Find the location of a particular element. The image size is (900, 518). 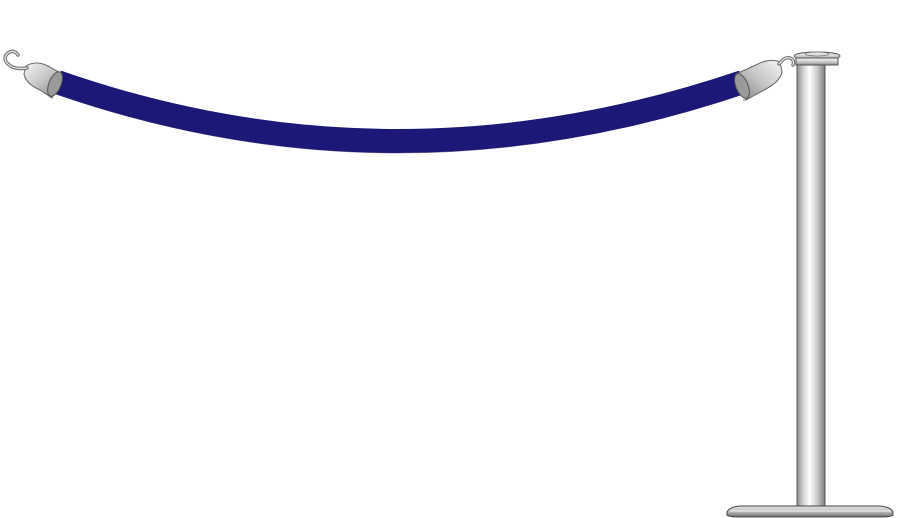

left-rope-end is located at coordinates (33, 74).